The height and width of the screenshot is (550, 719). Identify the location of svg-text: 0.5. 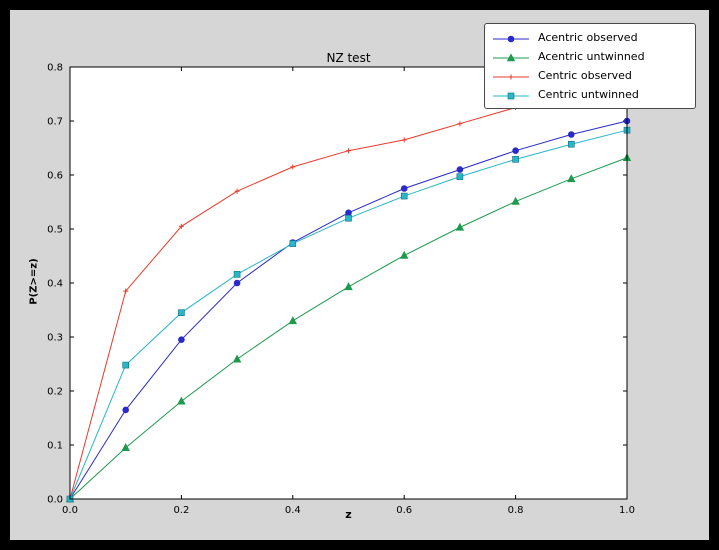
(55, 230).